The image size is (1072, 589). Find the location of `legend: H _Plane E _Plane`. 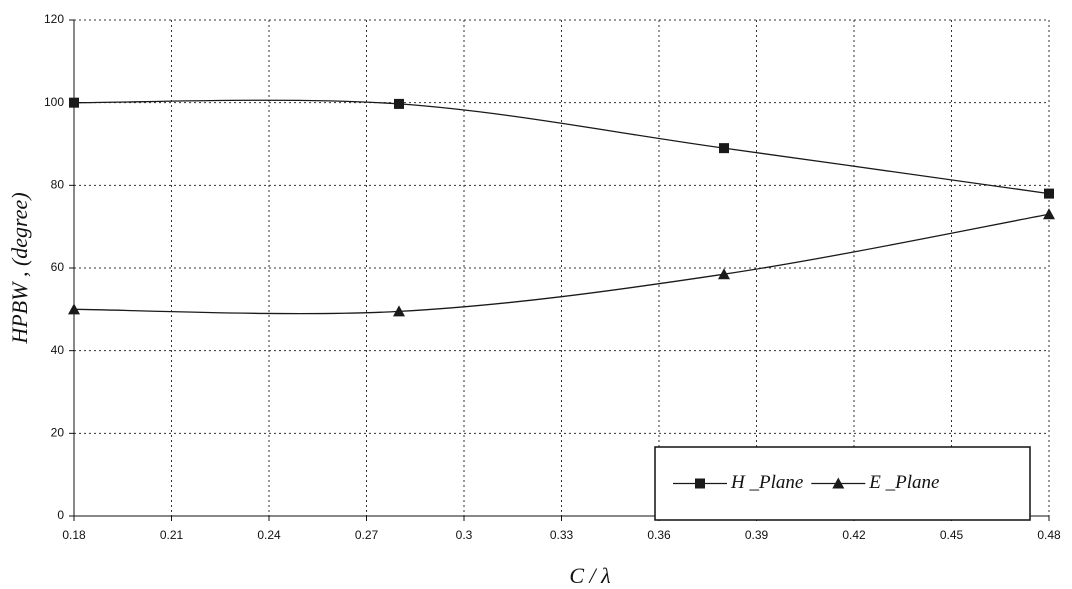

legend: H _Plane E _Plane is located at coordinates (842, 483).